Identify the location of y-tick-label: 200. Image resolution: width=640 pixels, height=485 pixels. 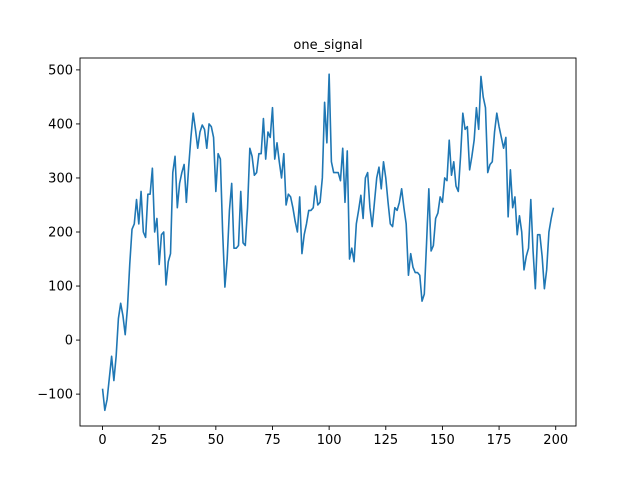
(60, 233).